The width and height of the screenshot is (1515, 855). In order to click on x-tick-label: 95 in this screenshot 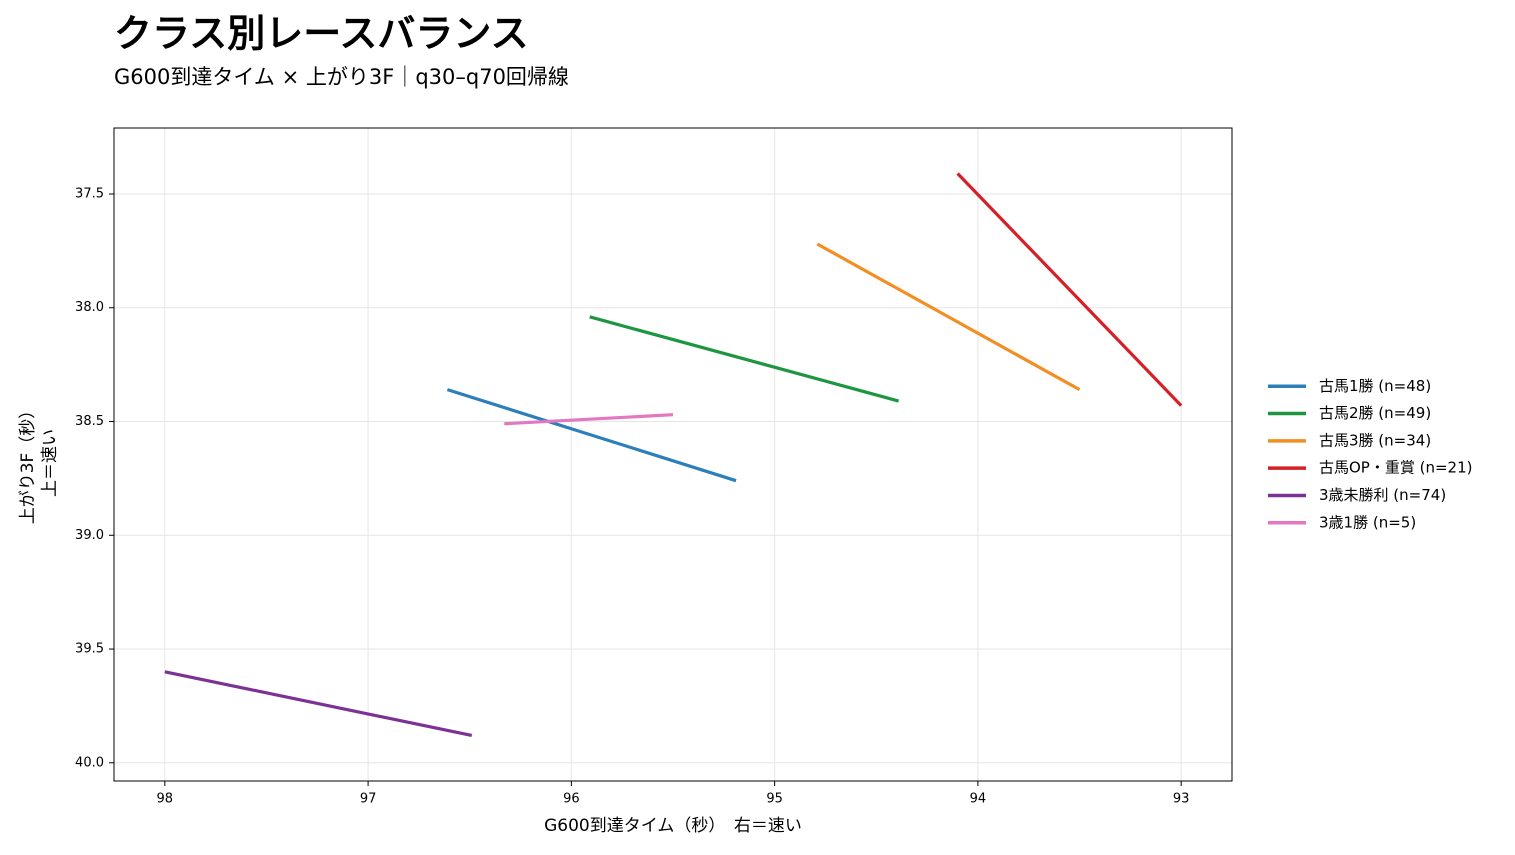, I will do `click(774, 799)`.